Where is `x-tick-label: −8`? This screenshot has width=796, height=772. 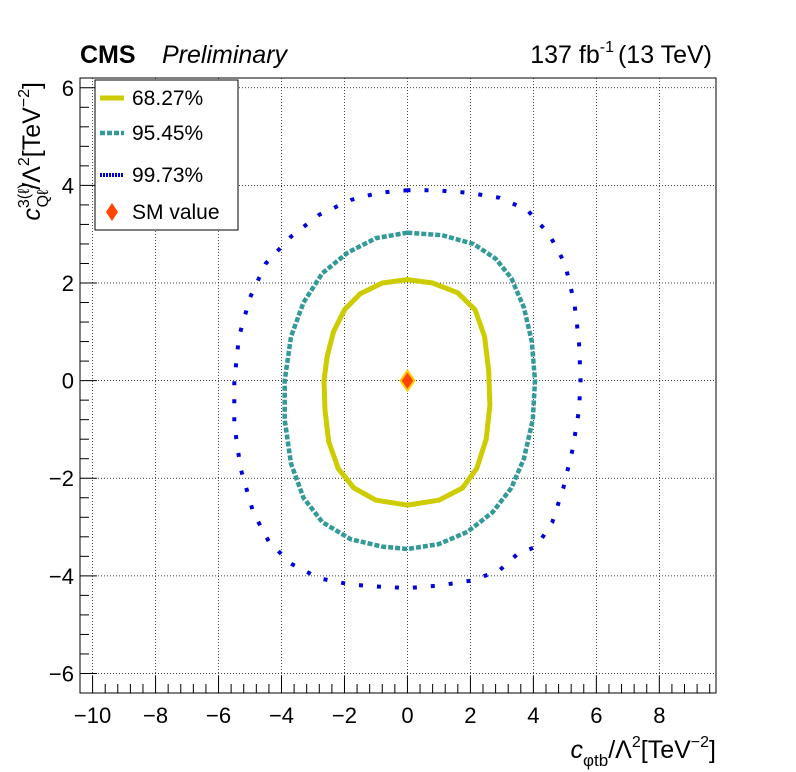 x-tick-label: −8 is located at coordinates (155, 715).